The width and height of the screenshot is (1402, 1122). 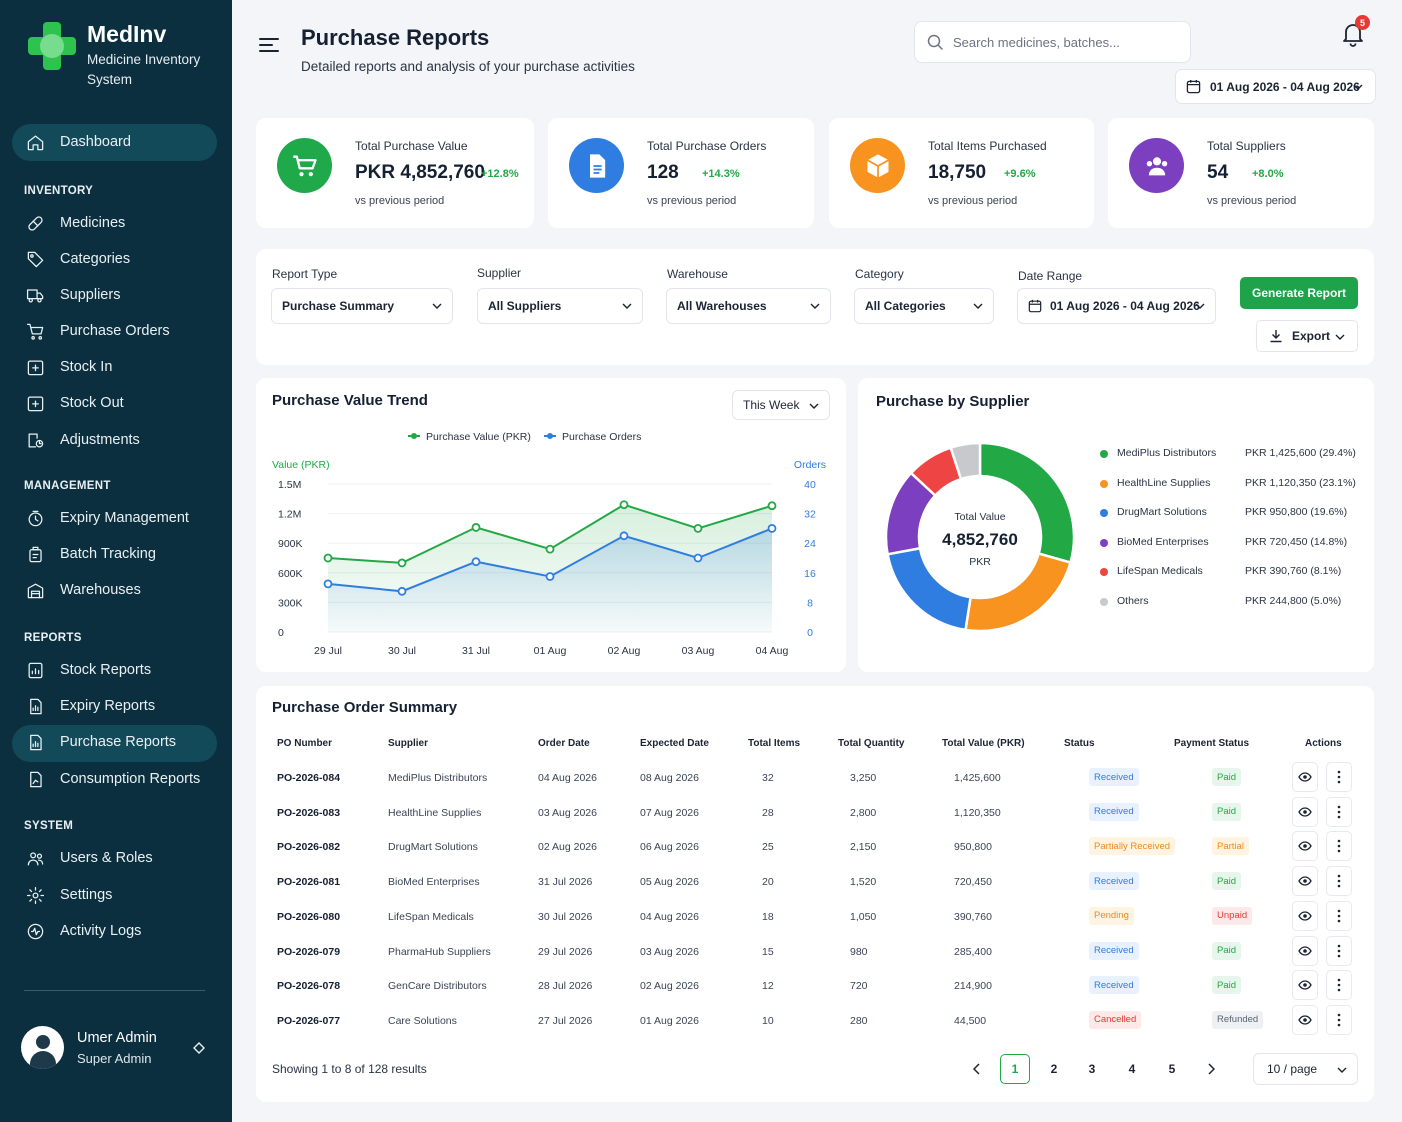 What do you see at coordinates (88, 858) in the screenshot?
I see `sidebar-item-users-roles: Users & Roles` at bounding box center [88, 858].